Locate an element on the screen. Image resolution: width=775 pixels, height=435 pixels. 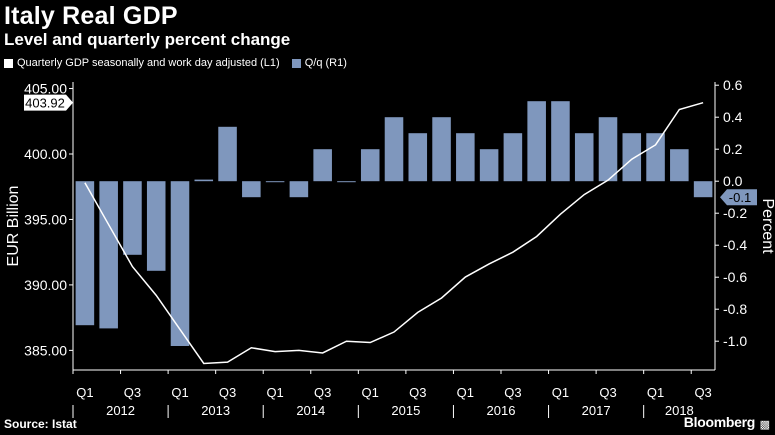
right-tick-label: 0.2 is located at coordinates (733, 149).